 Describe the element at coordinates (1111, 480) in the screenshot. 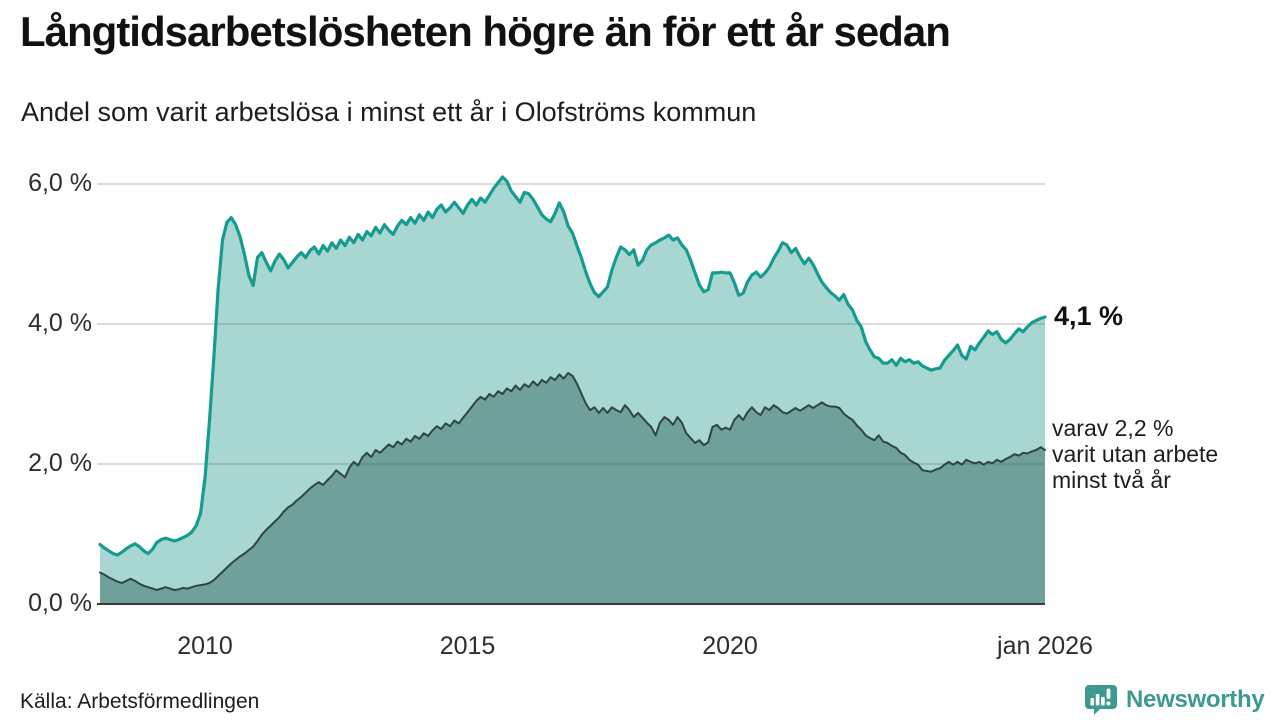

I see `two-year-annotation-line: minst två år` at that location.